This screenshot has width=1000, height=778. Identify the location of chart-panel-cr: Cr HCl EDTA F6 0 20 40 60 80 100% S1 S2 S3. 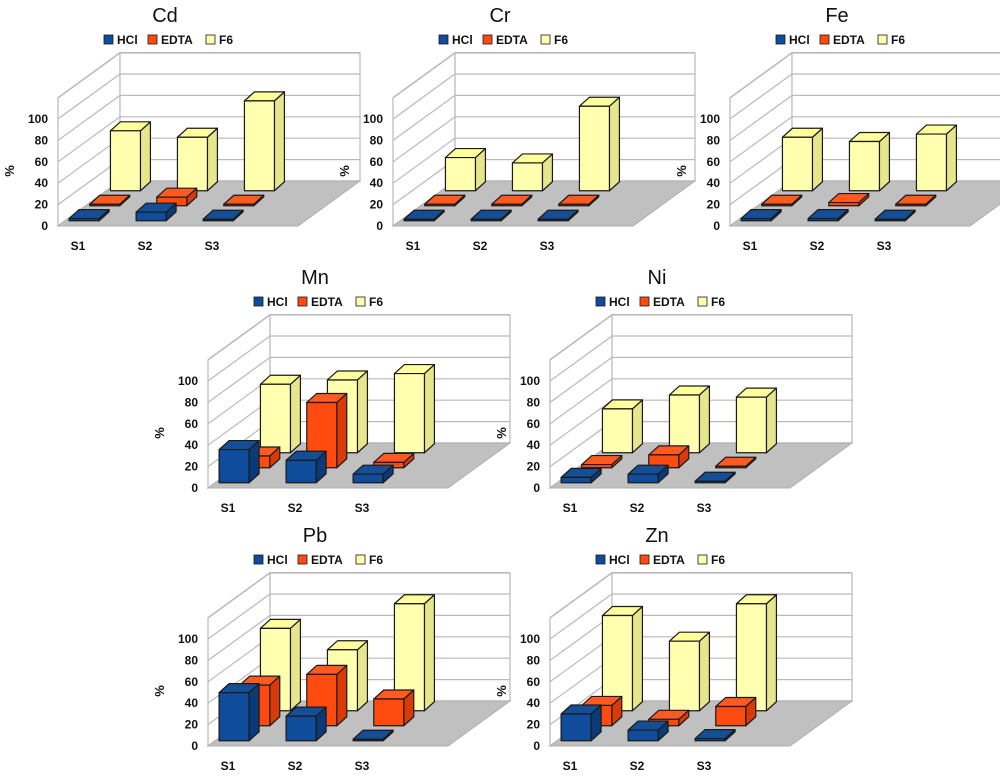
(516, 129).